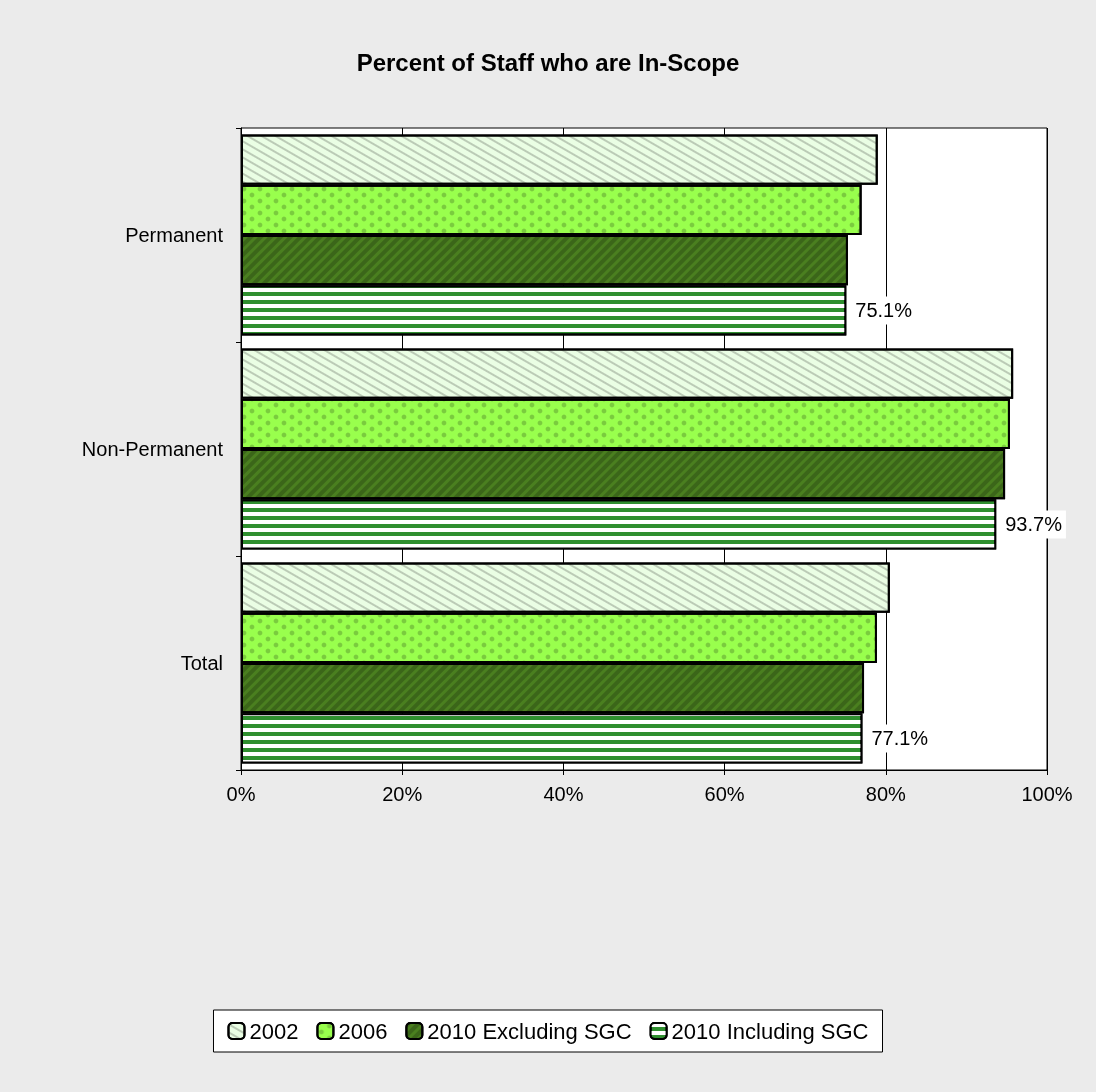 This screenshot has height=1092, width=1096. What do you see at coordinates (201, 663) in the screenshot?
I see `y-tick-label: Total` at bounding box center [201, 663].